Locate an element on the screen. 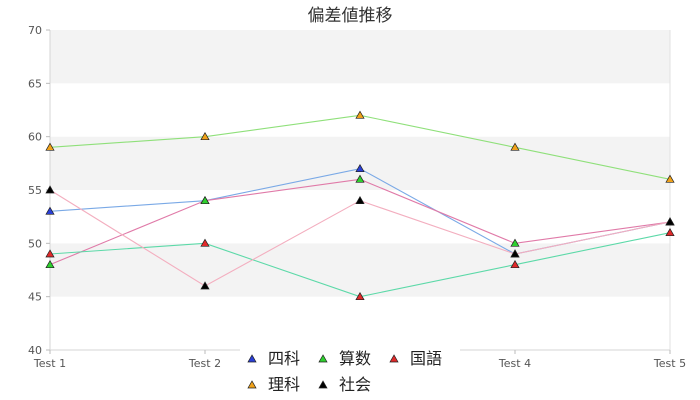  legend-label: 算数 is located at coordinates (355, 358).